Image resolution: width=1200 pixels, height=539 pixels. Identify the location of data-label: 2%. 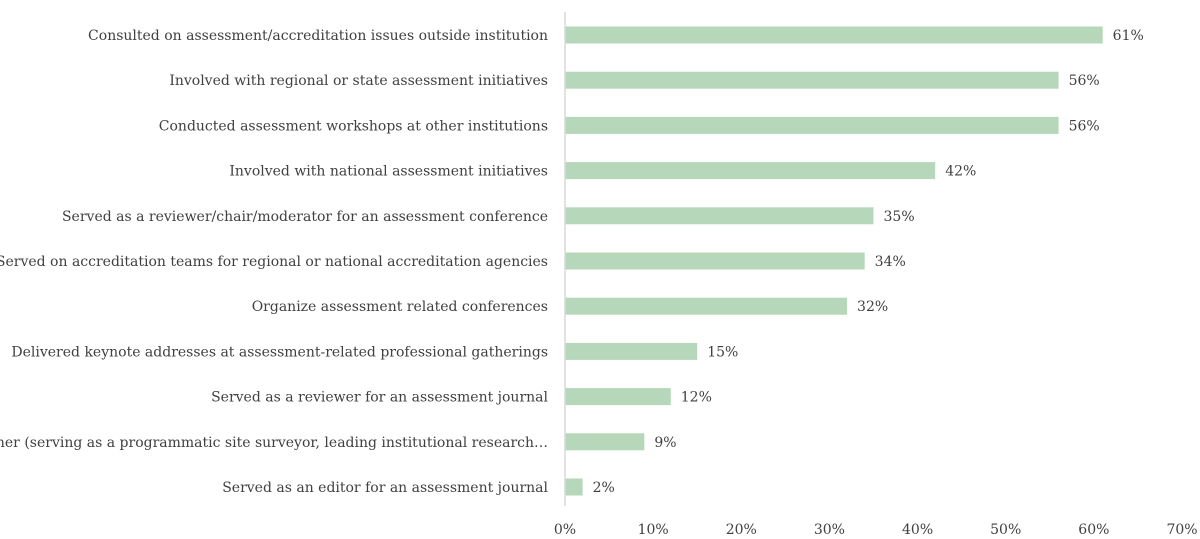
(604, 488).